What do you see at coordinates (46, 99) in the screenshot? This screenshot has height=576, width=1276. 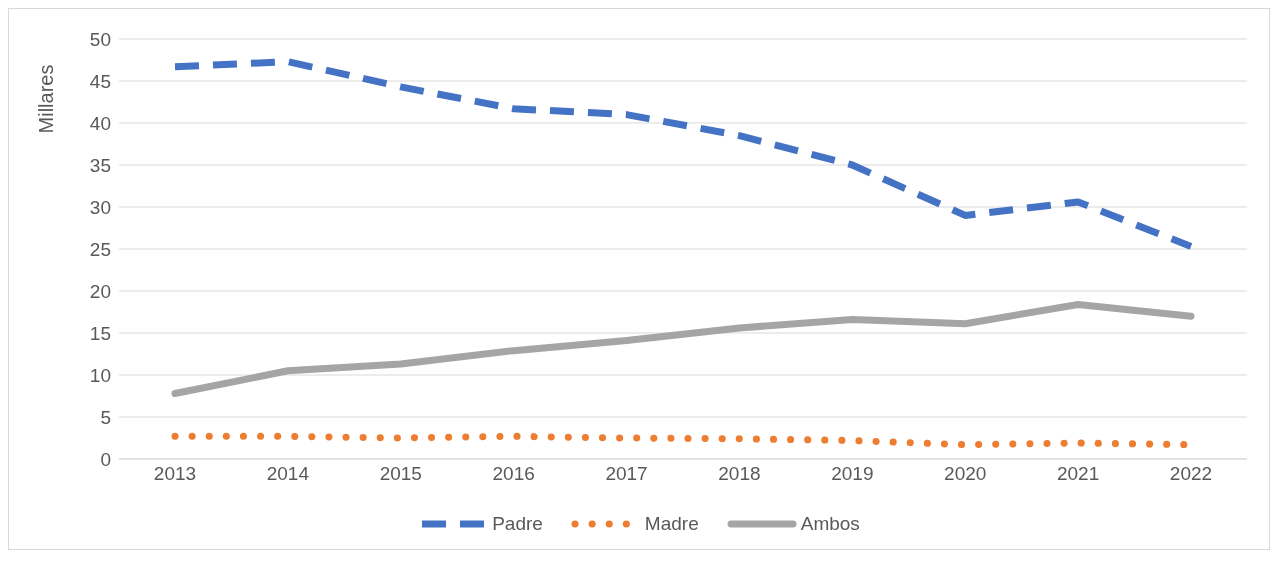 I see `y-axis-title: Millares` at bounding box center [46, 99].